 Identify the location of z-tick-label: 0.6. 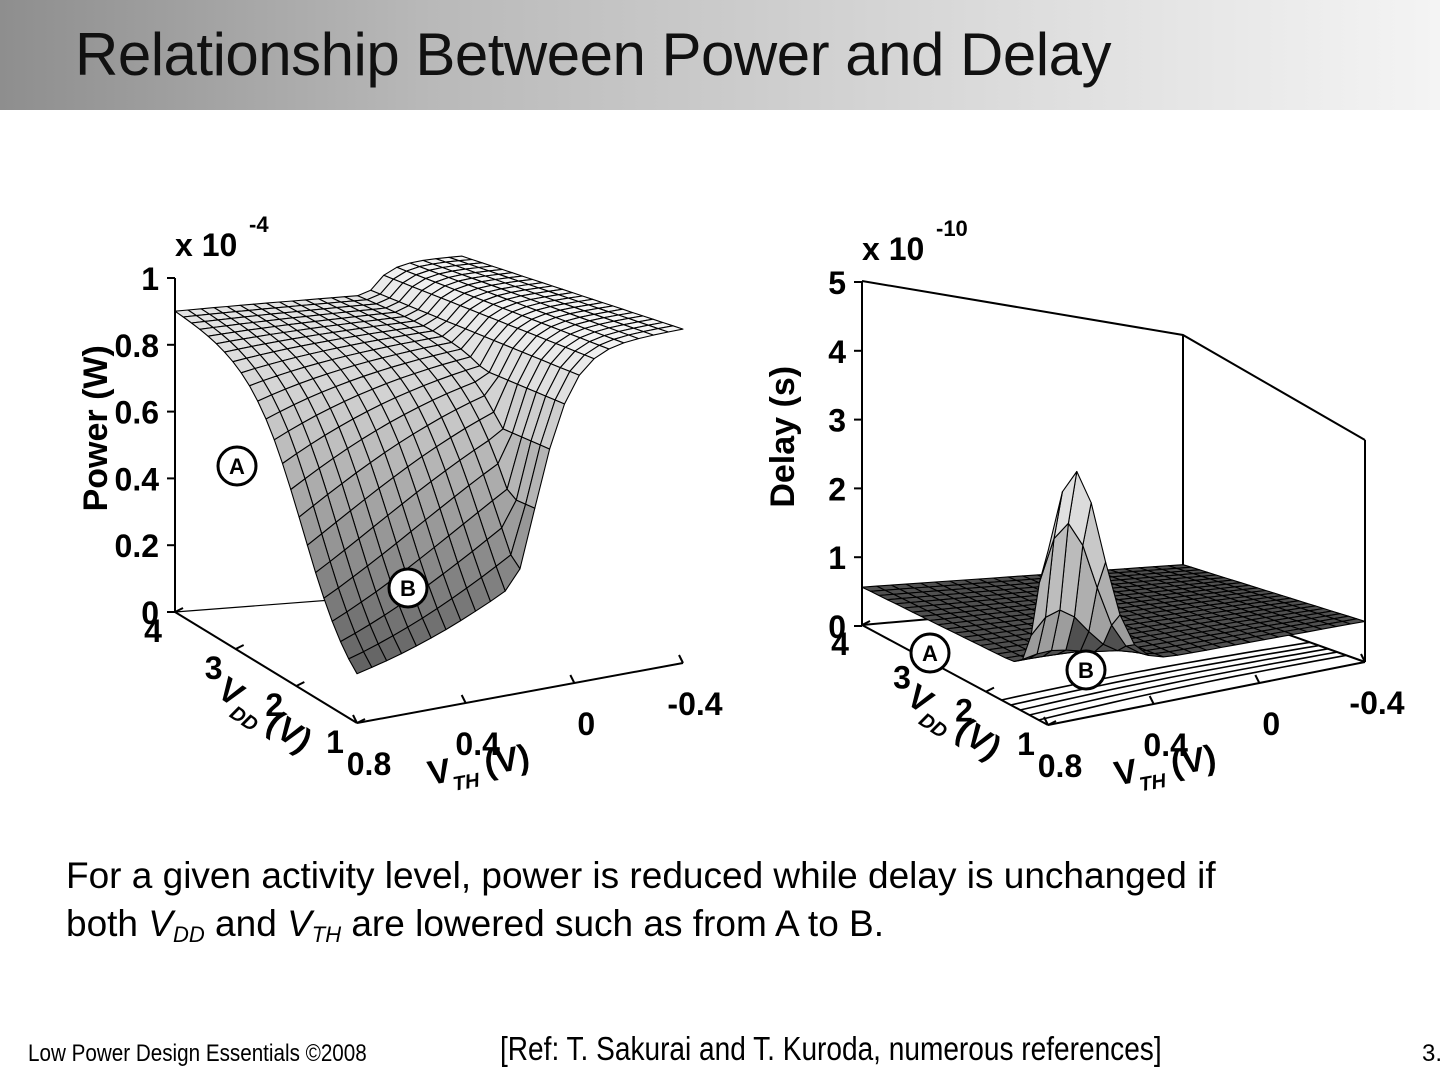
(137, 413).